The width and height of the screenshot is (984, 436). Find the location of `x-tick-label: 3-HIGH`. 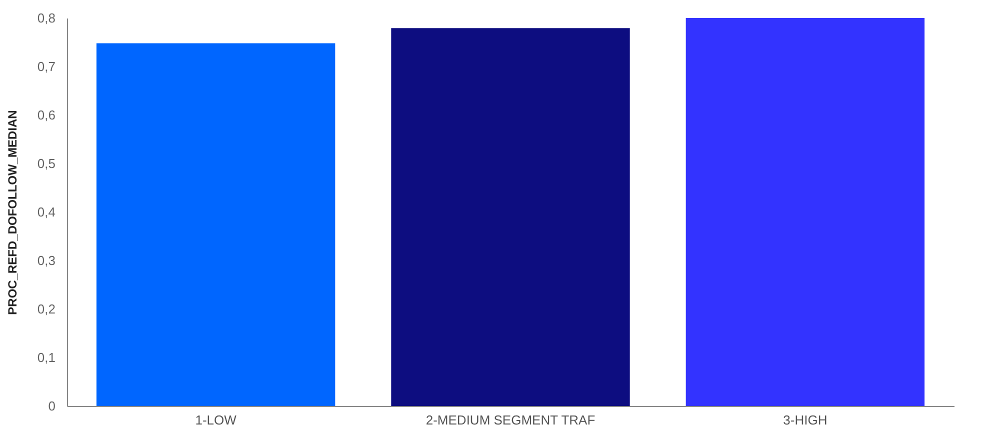

x-tick-label: 3-HIGH is located at coordinates (805, 420).